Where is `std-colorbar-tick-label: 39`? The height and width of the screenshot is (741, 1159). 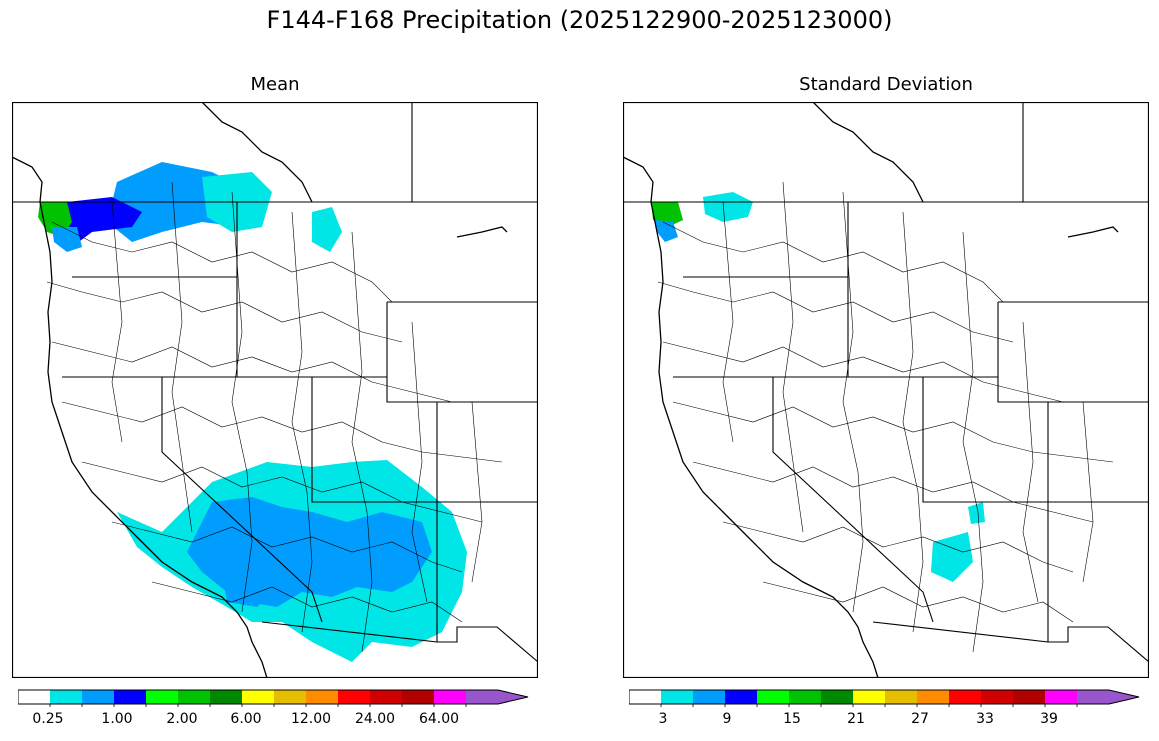
std-colorbar-tick-label: 39 is located at coordinates (1049, 719).